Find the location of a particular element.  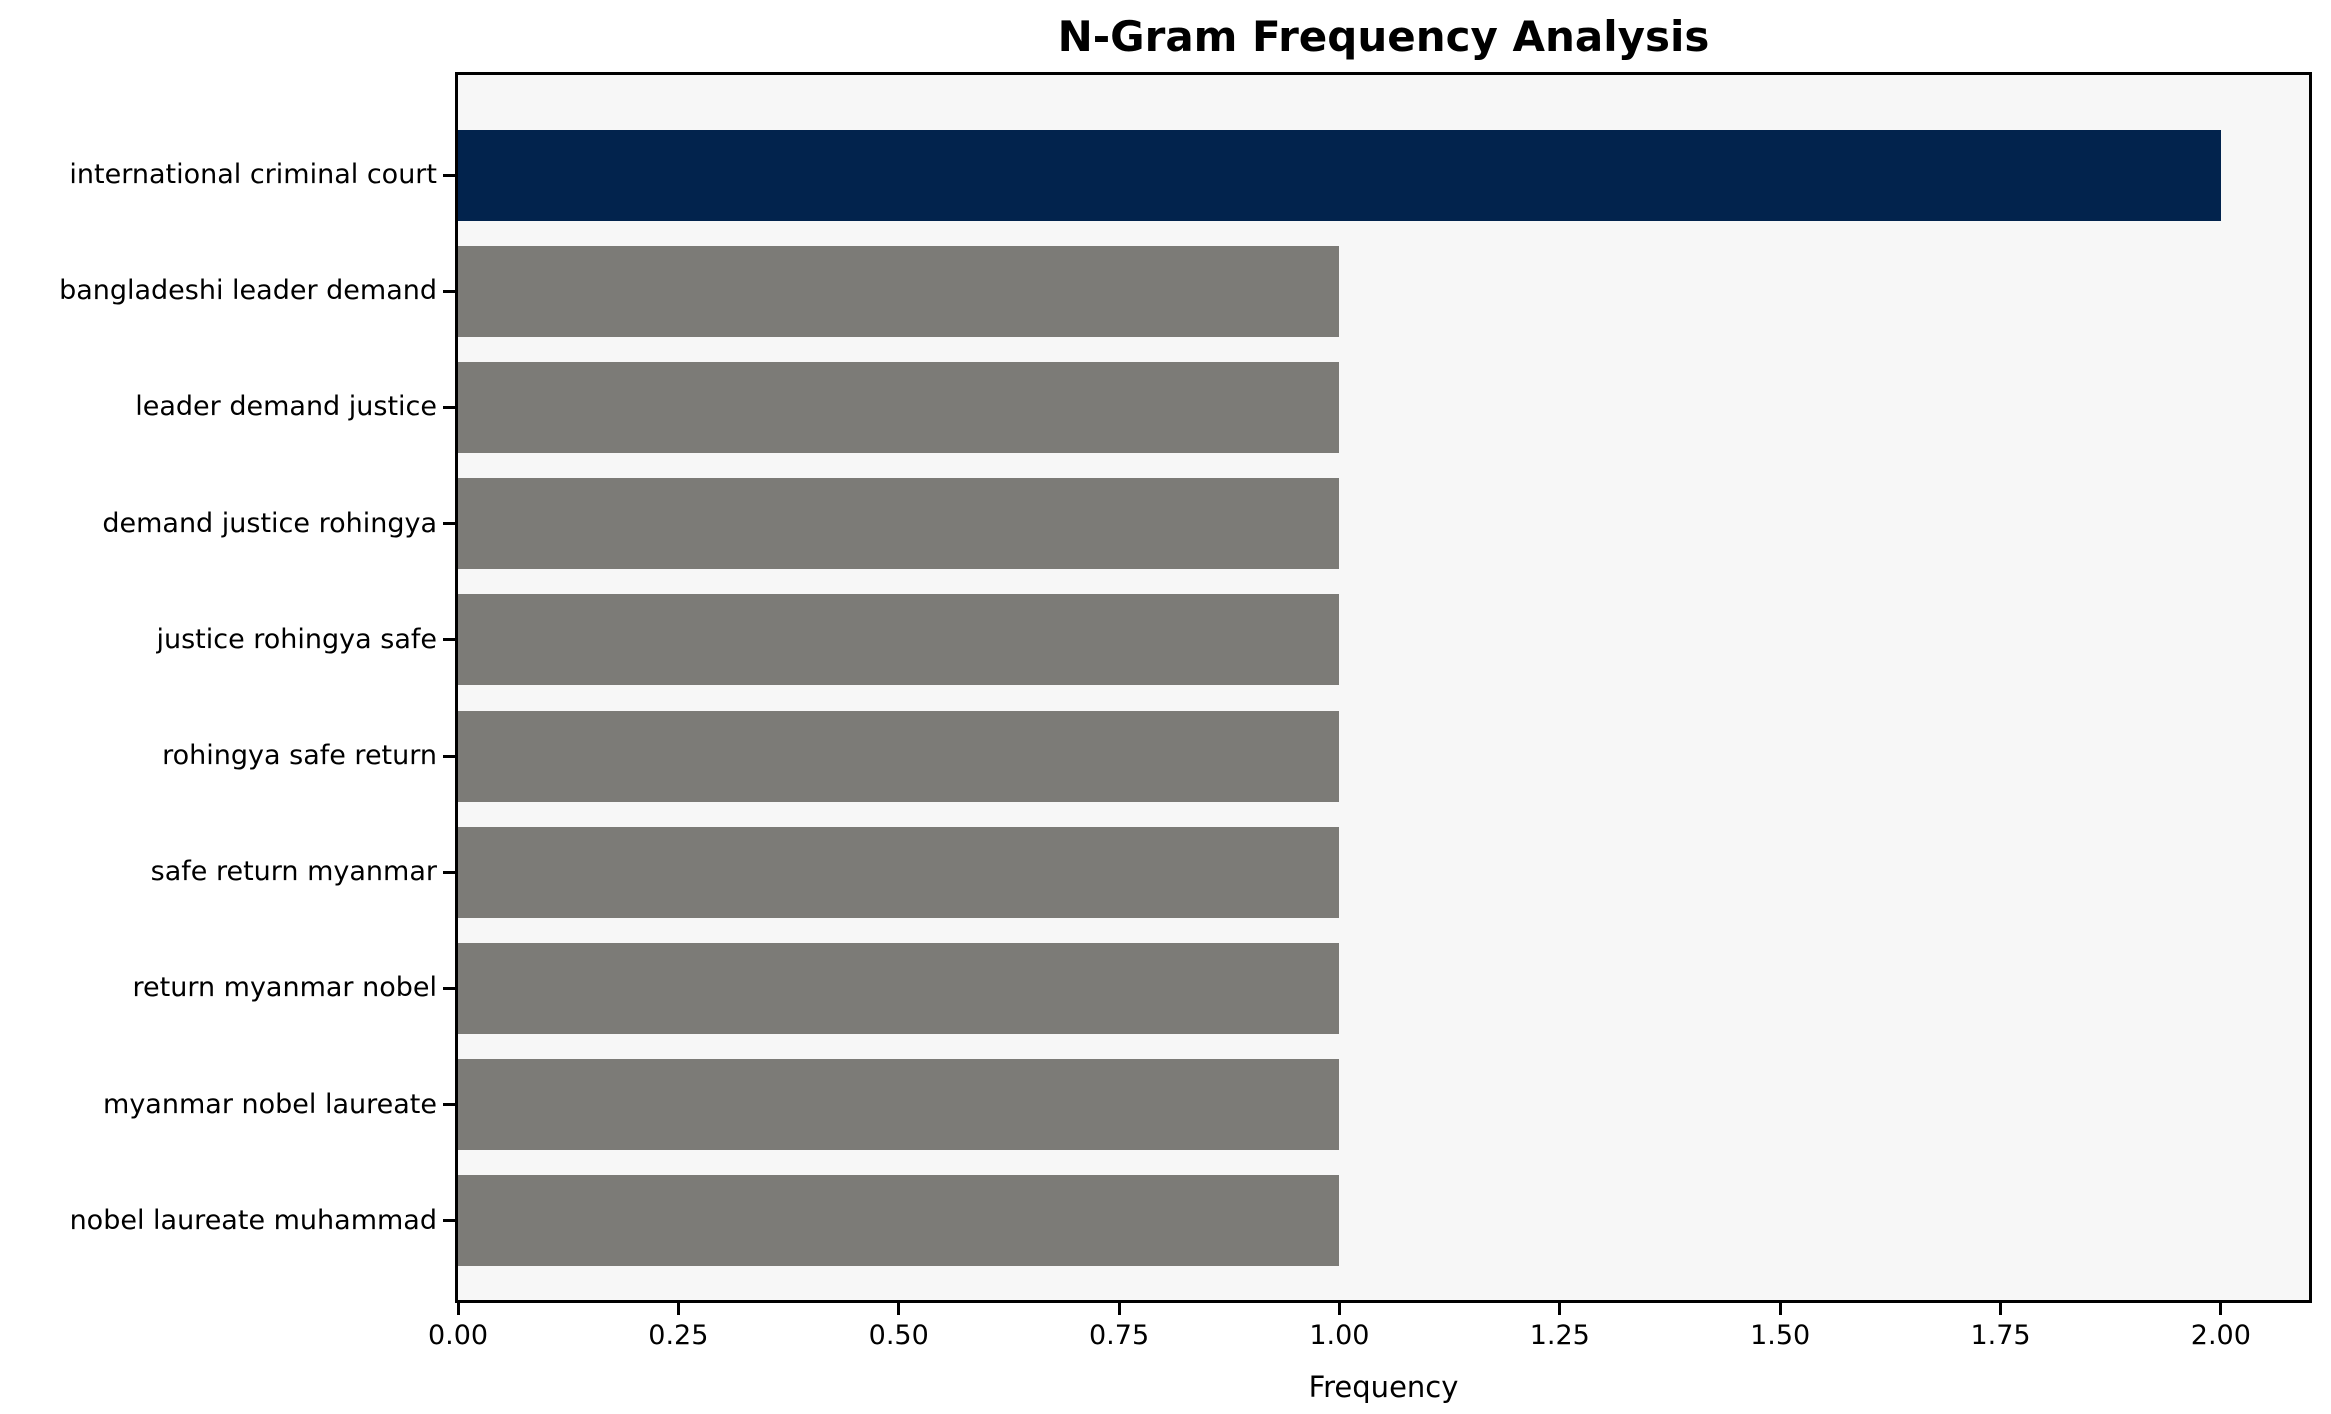

x-tick-label: 1.50 is located at coordinates (1780, 1335).